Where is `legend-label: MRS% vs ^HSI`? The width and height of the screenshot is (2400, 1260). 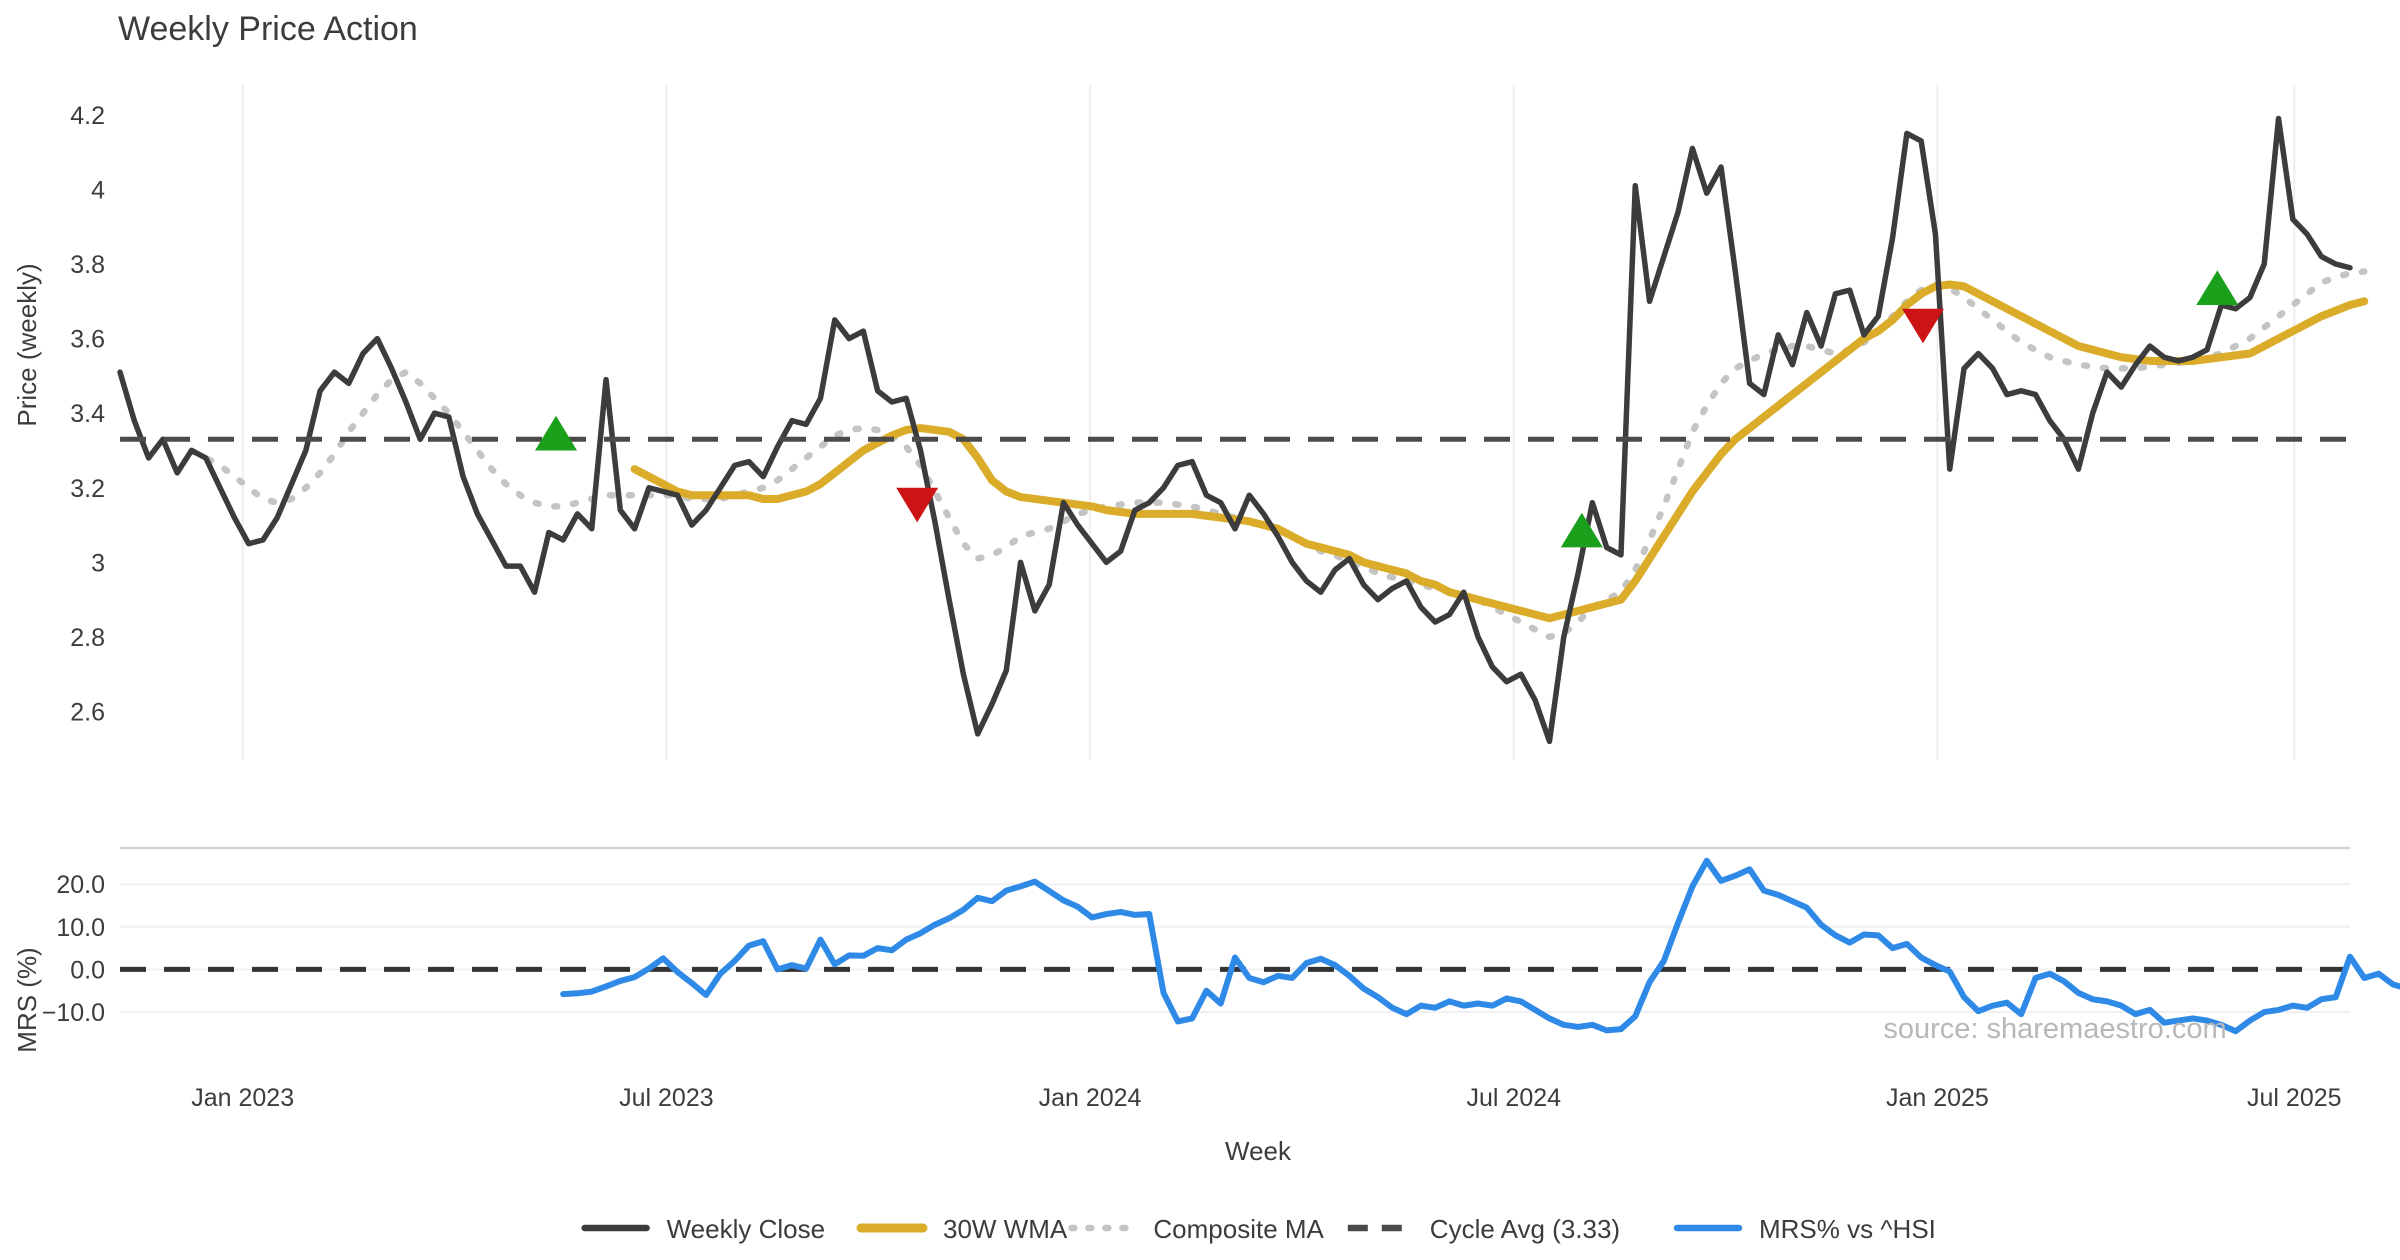 legend-label: MRS% vs ^HSI is located at coordinates (1847, 1229).